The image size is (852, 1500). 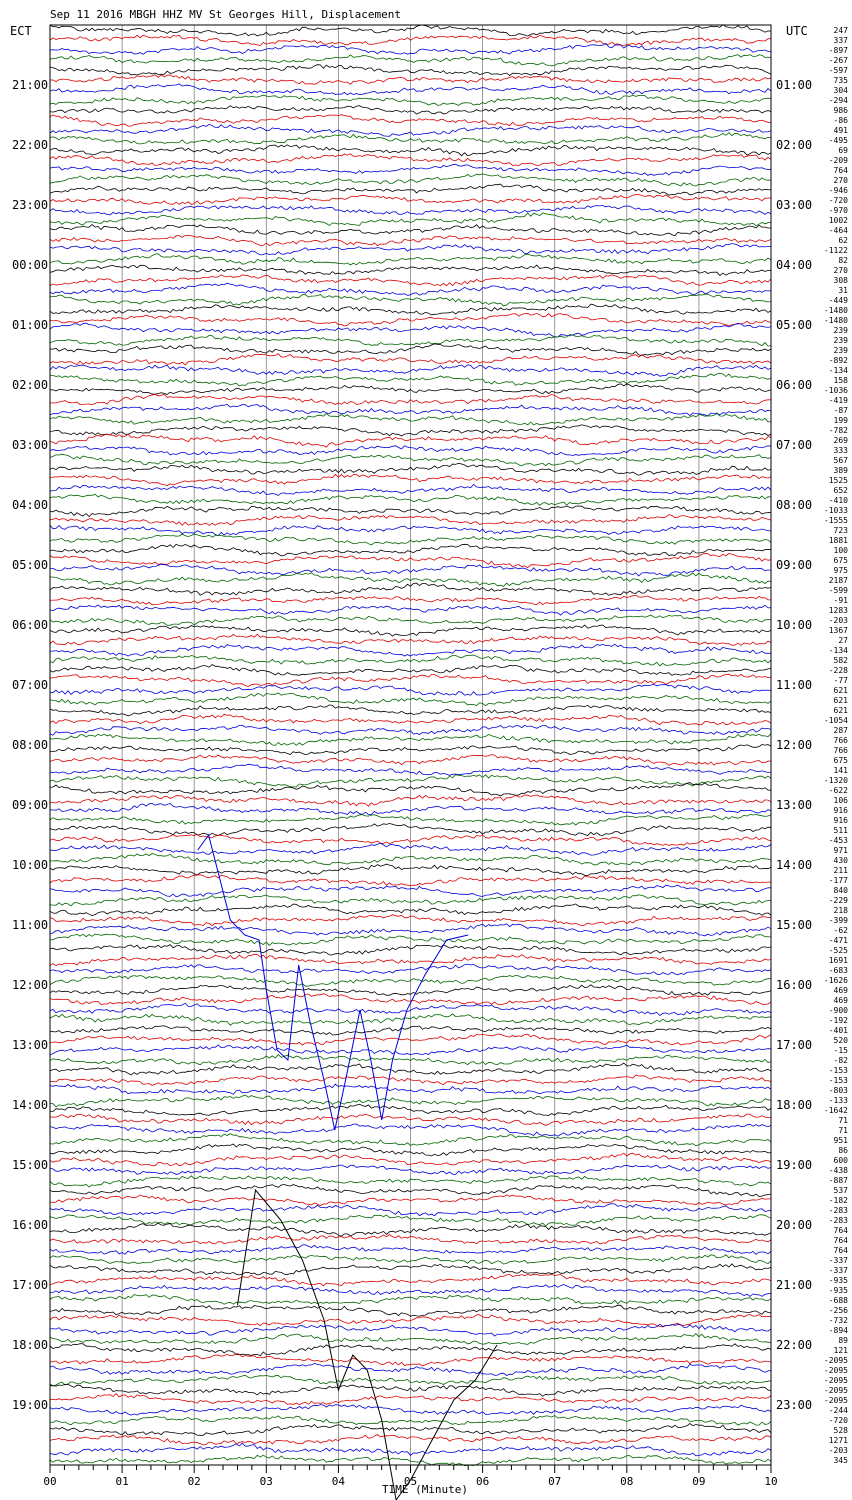 I want to click on trace-offset-label: -683, so click(x=838, y=970).